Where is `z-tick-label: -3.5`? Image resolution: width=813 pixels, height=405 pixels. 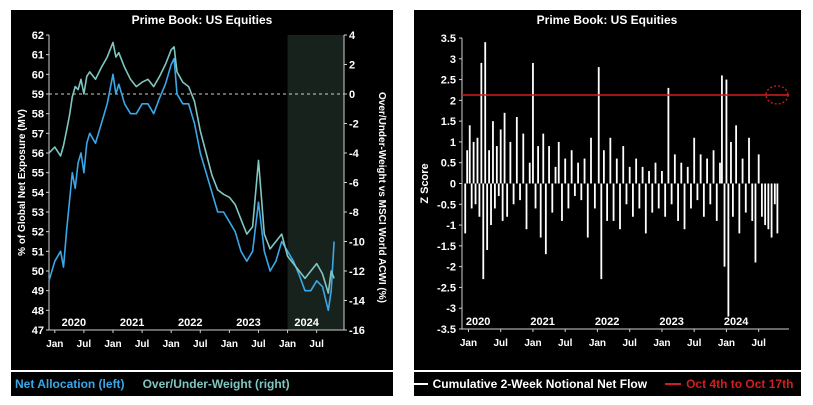 z-tick-label: -3.5 is located at coordinates (446, 330).